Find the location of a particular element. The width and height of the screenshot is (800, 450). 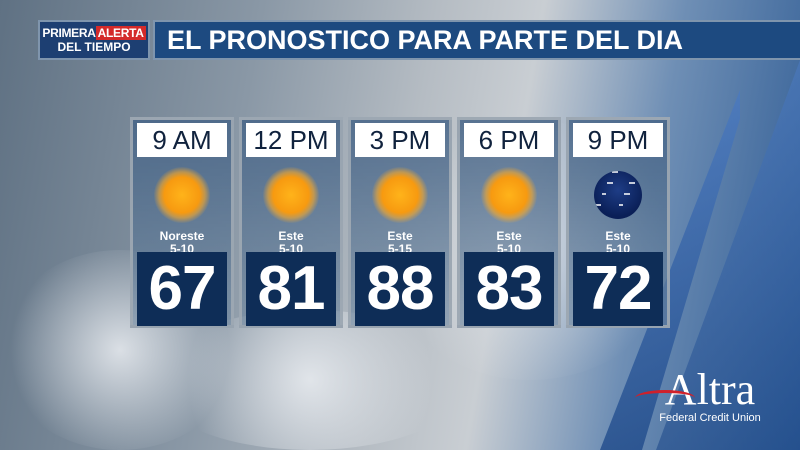

temperature: 88 is located at coordinates (400, 289).